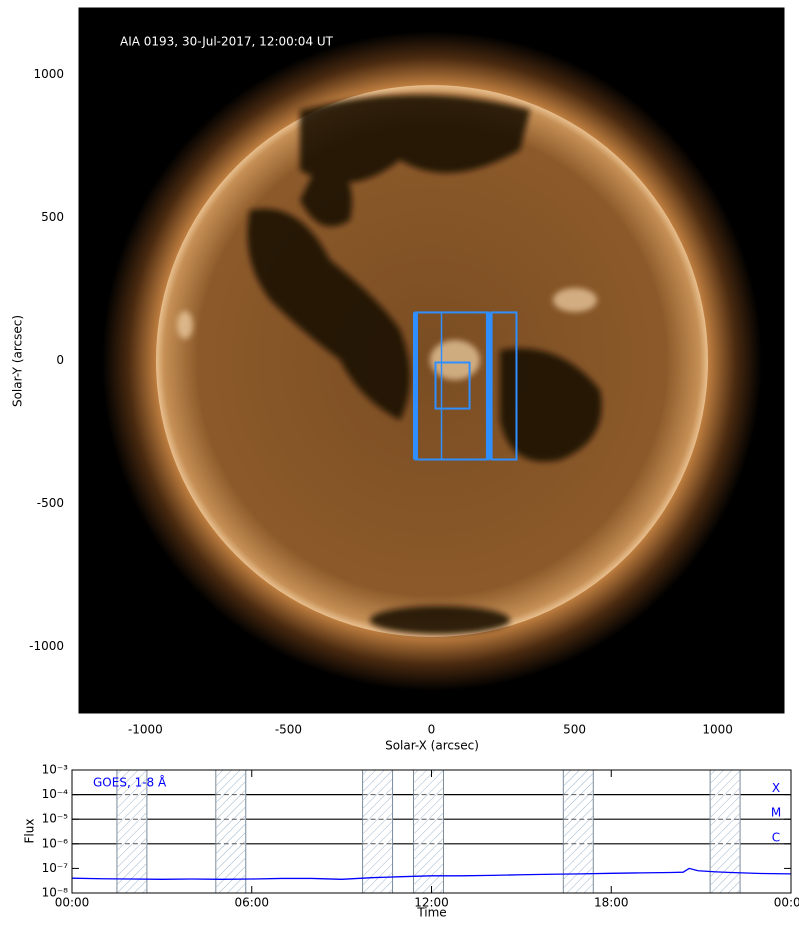 The width and height of the screenshot is (799, 939). Describe the element at coordinates (431, 903) in the screenshot. I see `x-tick-label: 12:00` at that location.